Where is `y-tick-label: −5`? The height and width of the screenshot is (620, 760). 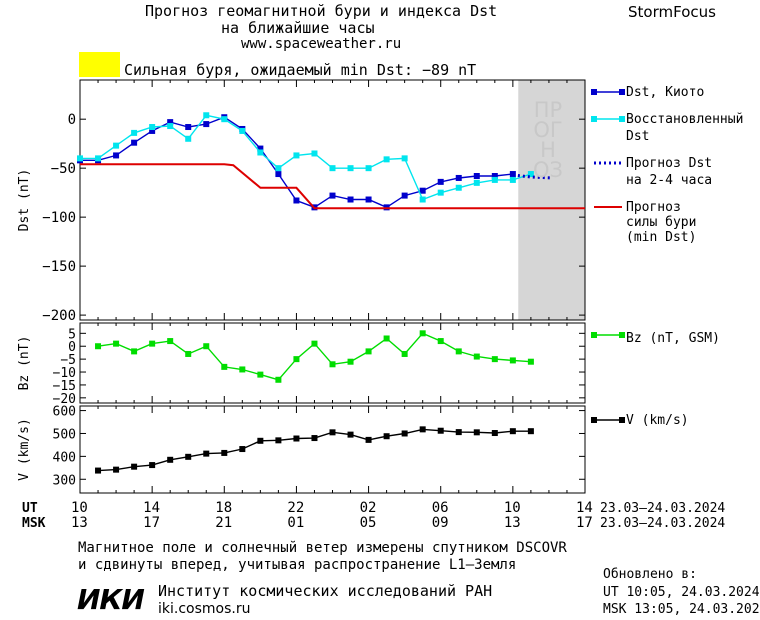
y-tick-label: −5 is located at coordinates (68, 360).